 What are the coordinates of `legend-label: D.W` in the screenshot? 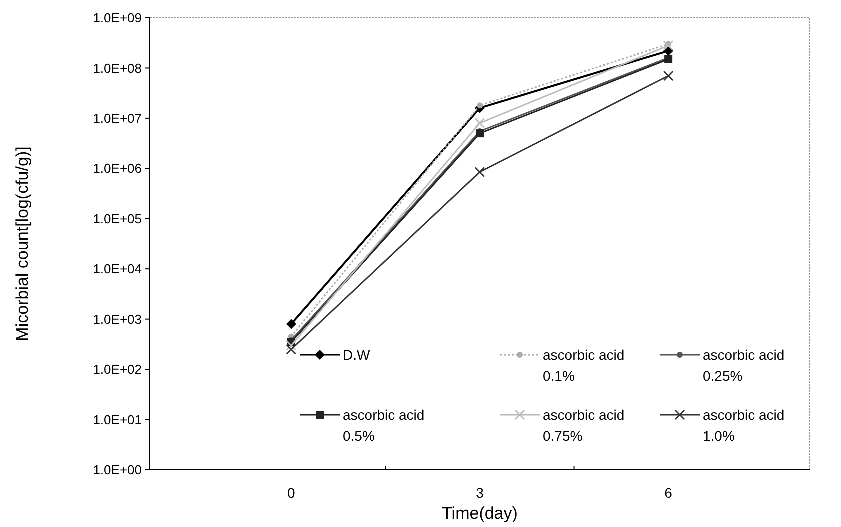 It's located at (357, 354).